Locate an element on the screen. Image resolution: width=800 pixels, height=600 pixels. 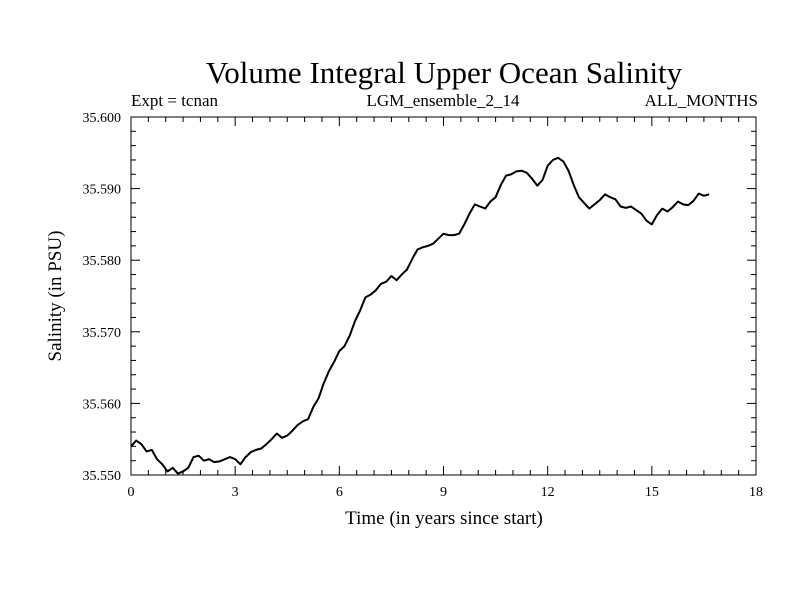
subtitle-experiment: Expt = tcnan is located at coordinates (175, 100).